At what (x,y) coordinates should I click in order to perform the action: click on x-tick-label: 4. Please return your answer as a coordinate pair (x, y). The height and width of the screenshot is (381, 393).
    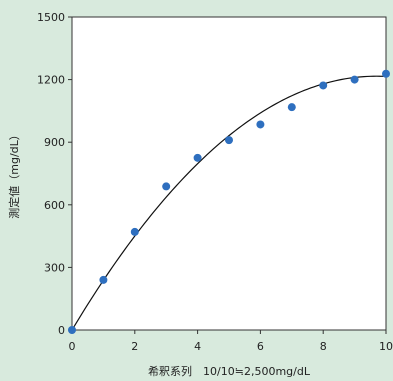
    Looking at the image, I should click on (197, 346).